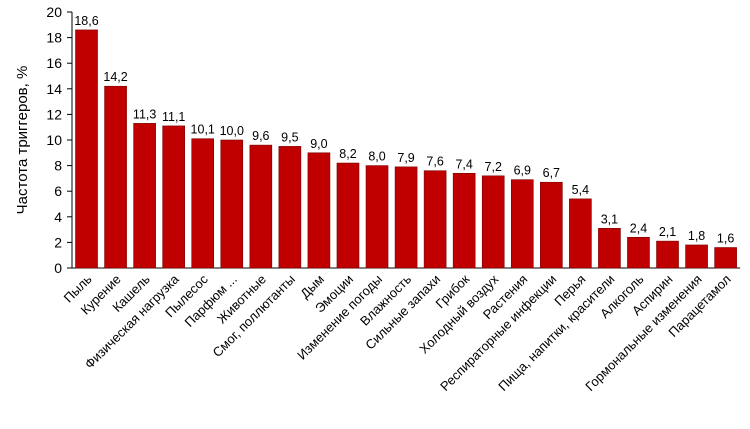 The image size is (750, 429). What do you see at coordinates (58, 166) in the screenshot?
I see `y-tick-label: 8` at bounding box center [58, 166].